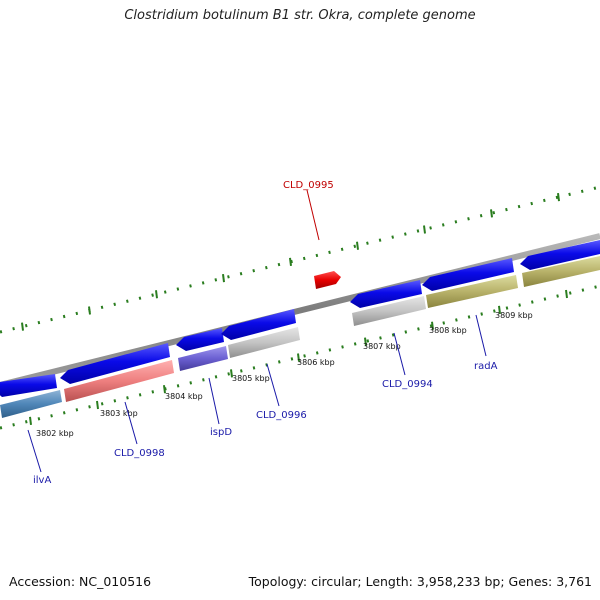 The width and height of the screenshot is (600, 600). Describe the element at coordinates (327, 280) in the screenshot. I see `cds-feature-cld0995` at that location.